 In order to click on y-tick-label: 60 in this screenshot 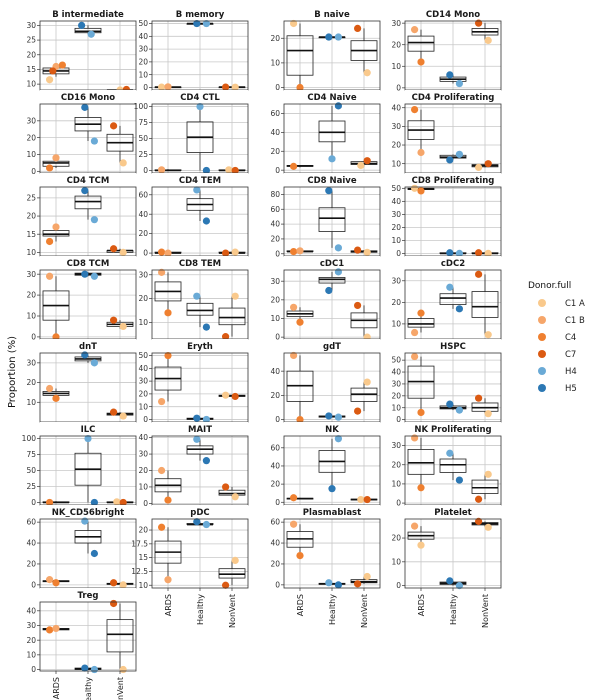, I will do `click(275, 522)`.